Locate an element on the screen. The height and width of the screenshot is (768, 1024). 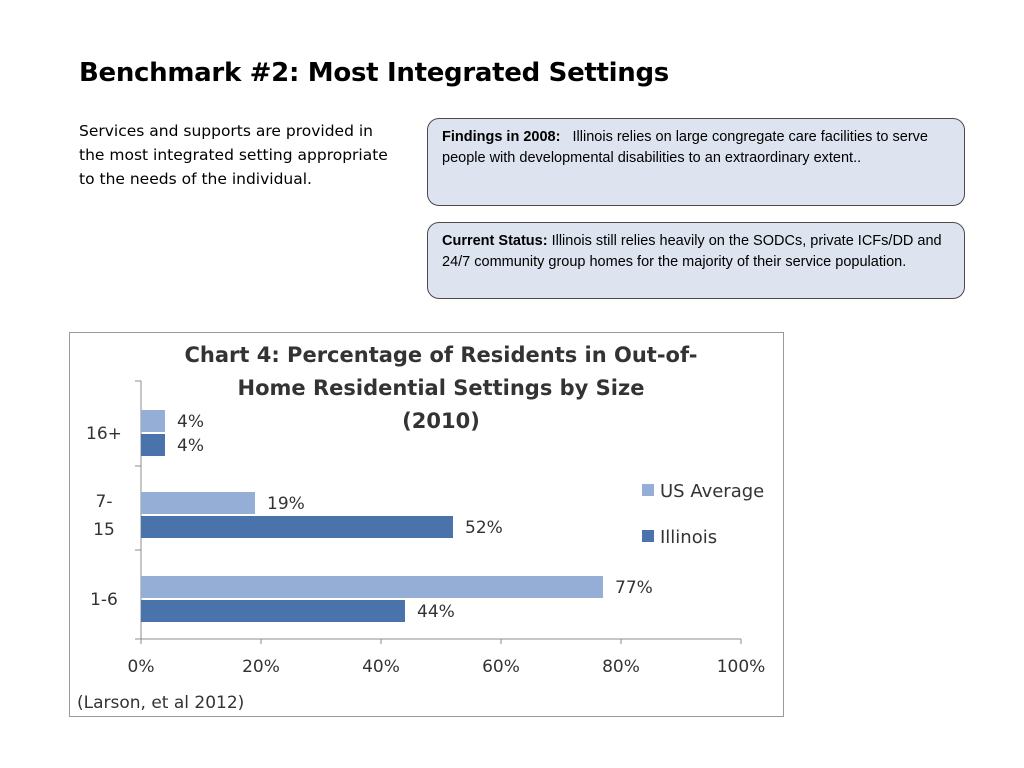
category-label: 7- is located at coordinates (104, 502).